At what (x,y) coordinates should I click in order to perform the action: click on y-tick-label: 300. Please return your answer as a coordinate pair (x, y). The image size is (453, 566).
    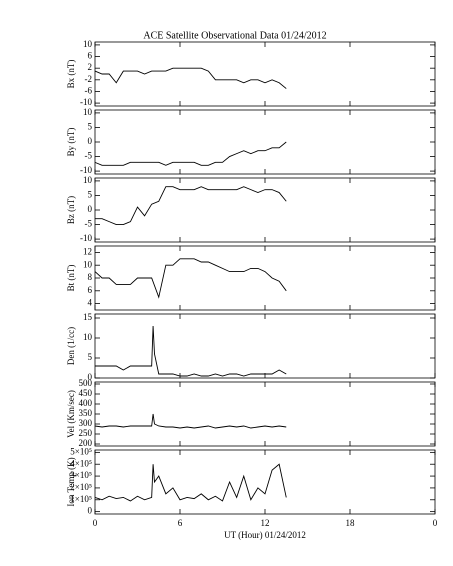
    Looking at the image, I should click on (86, 423).